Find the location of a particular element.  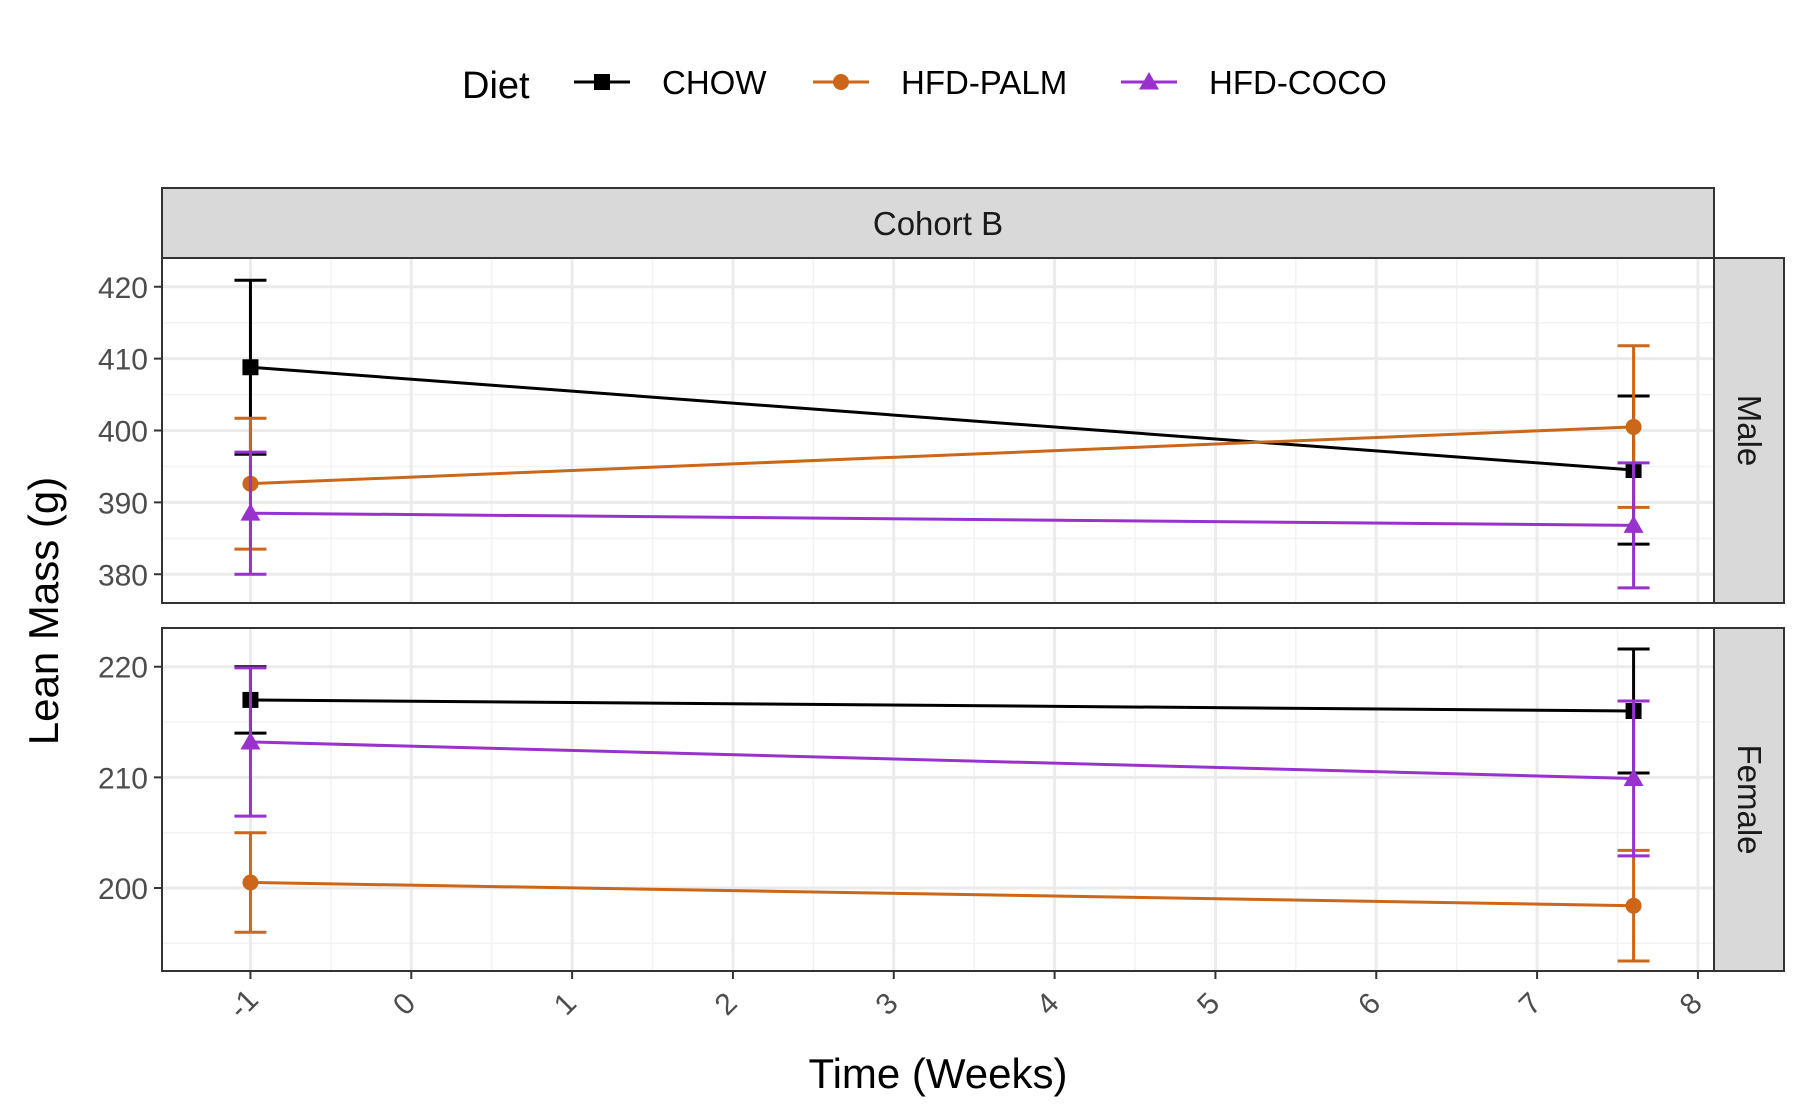

facet-strip-row-label: Male is located at coordinates (1749, 431).